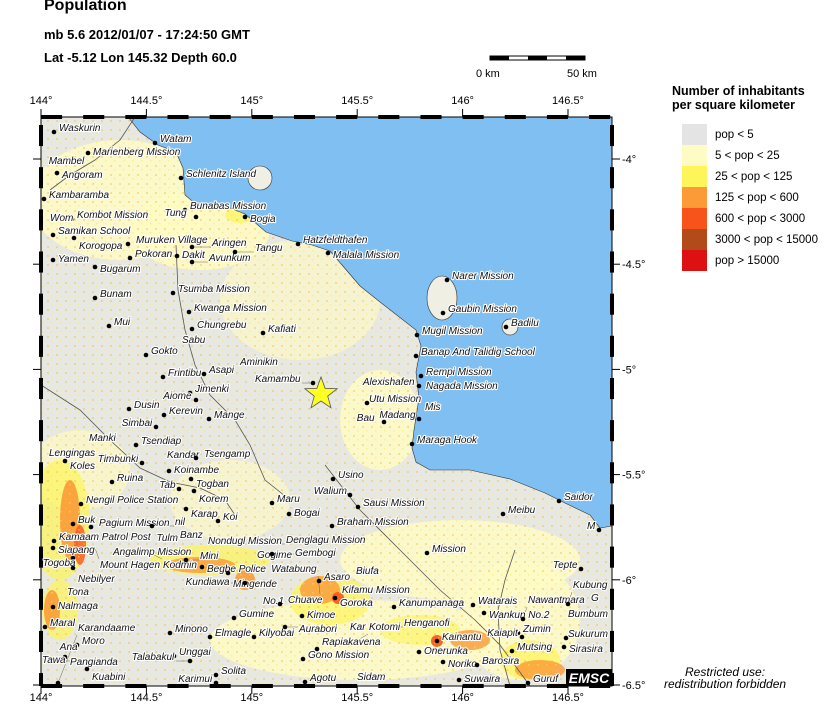  I want to click on lon-tick-label: 145°, so click(251, 101).